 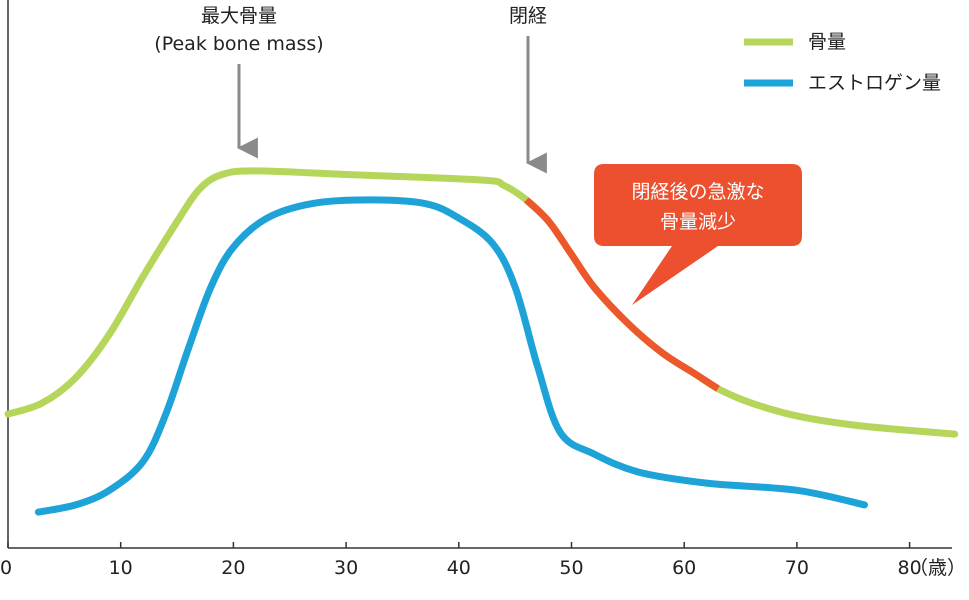 I want to click on series-line-bone-mass-rapid-loss, so click(x=621, y=294).